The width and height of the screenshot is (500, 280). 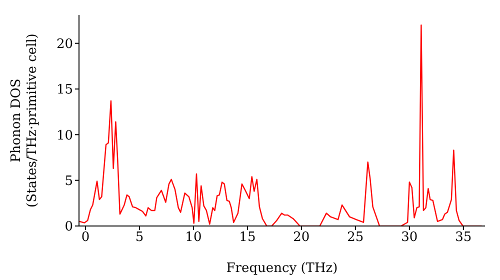 What do you see at coordinates (282, 268) in the screenshot?
I see `x-axis-title: Frequency (THz)` at bounding box center [282, 268].